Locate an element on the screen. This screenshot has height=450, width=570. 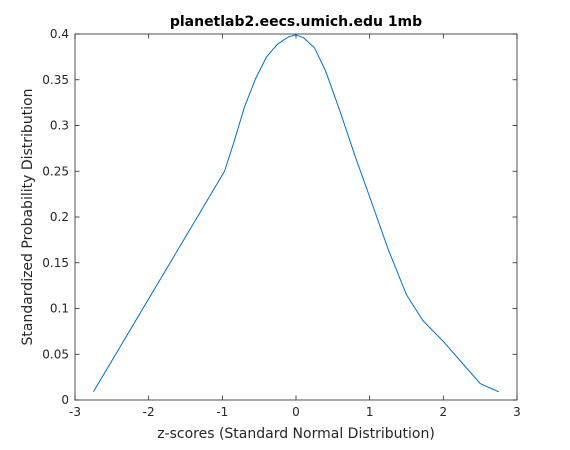
y-axis-label: Standardized Probability Distribution is located at coordinates (28, 216).